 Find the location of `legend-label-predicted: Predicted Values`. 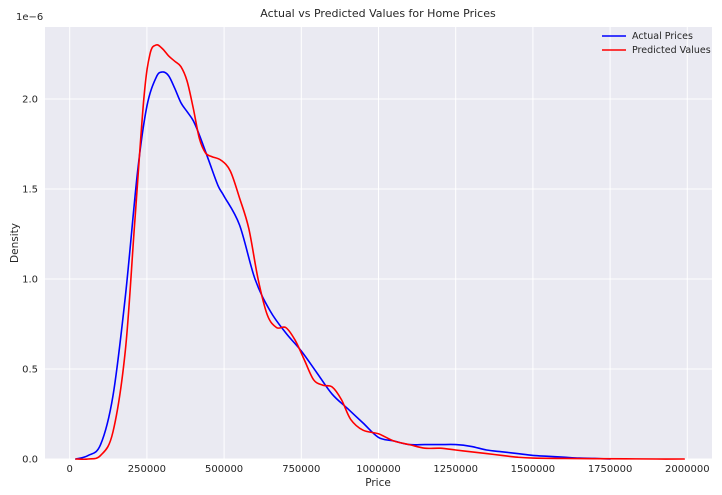

legend-label-predicted: Predicted Values is located at coordinates (671, 50).